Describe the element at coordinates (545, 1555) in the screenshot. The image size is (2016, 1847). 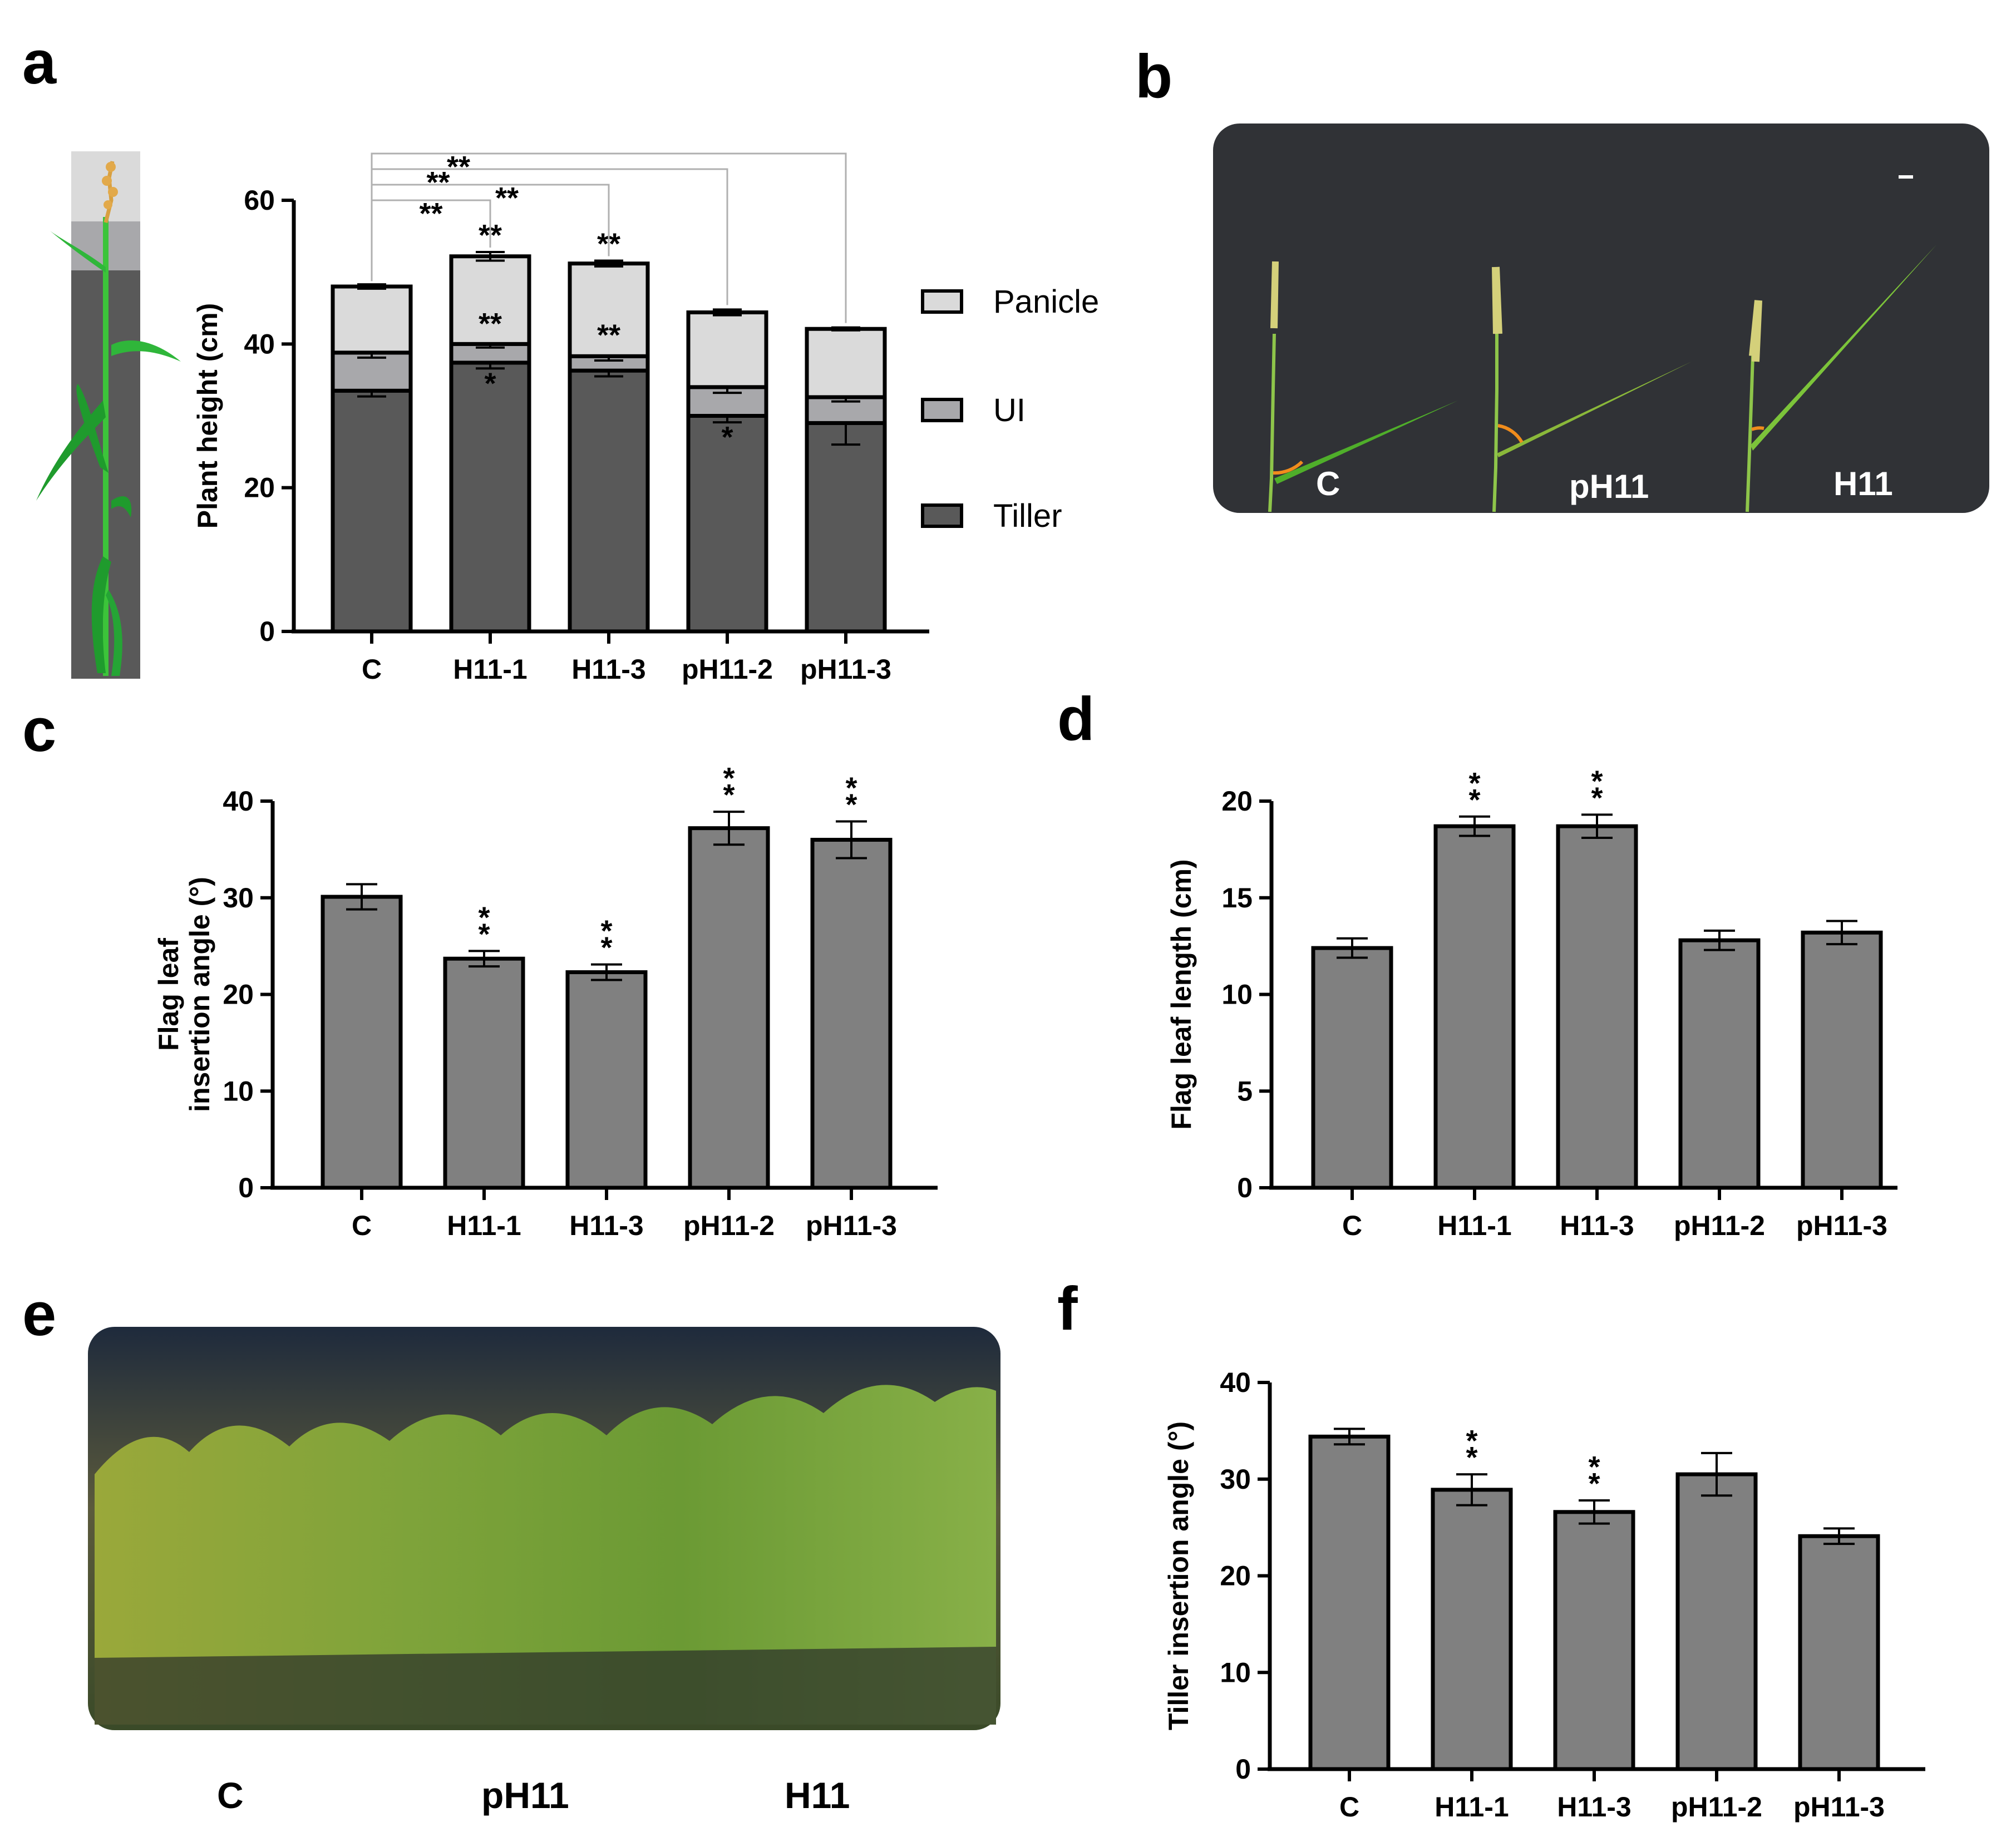
I see `rice-plants` at that location.